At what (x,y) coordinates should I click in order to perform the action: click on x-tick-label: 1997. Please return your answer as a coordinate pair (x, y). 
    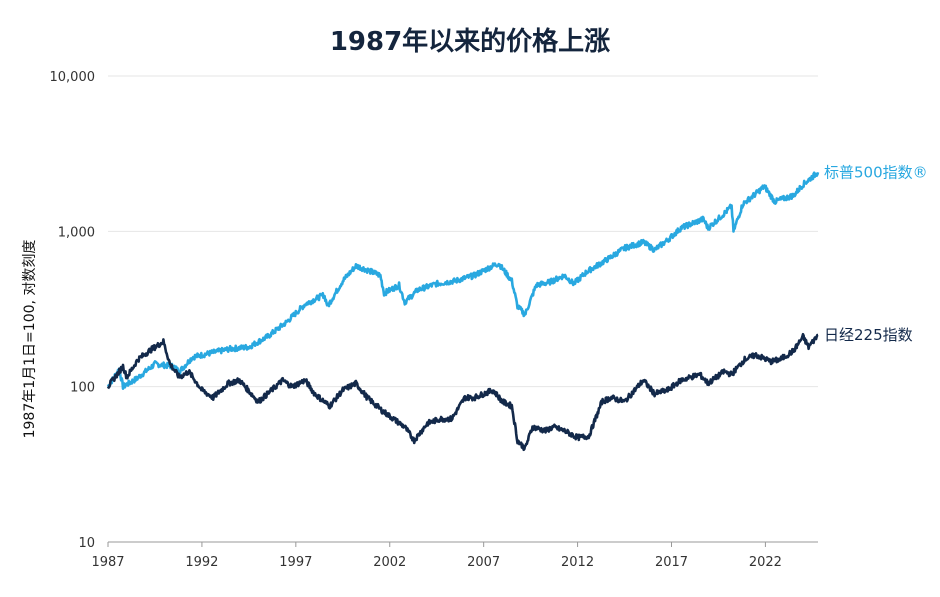
    Looking at the image, I should click on (295, 562).